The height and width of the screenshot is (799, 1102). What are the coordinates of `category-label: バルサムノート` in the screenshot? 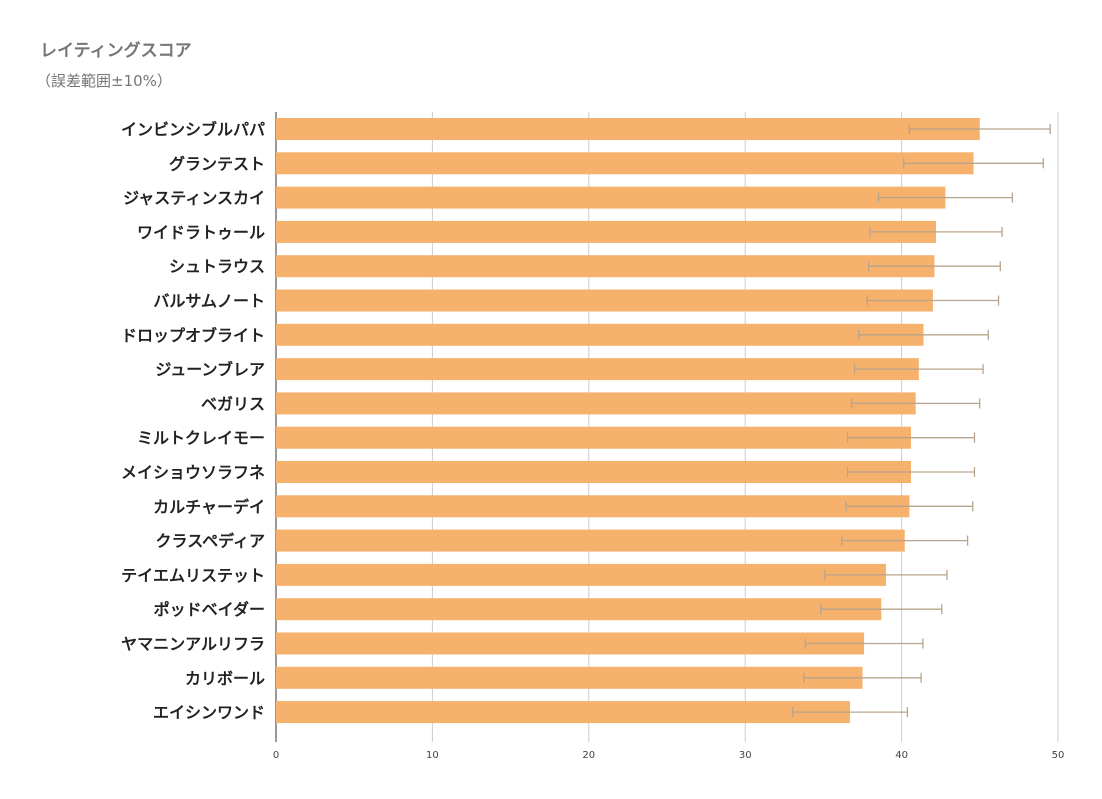 It's located at (209, 301).